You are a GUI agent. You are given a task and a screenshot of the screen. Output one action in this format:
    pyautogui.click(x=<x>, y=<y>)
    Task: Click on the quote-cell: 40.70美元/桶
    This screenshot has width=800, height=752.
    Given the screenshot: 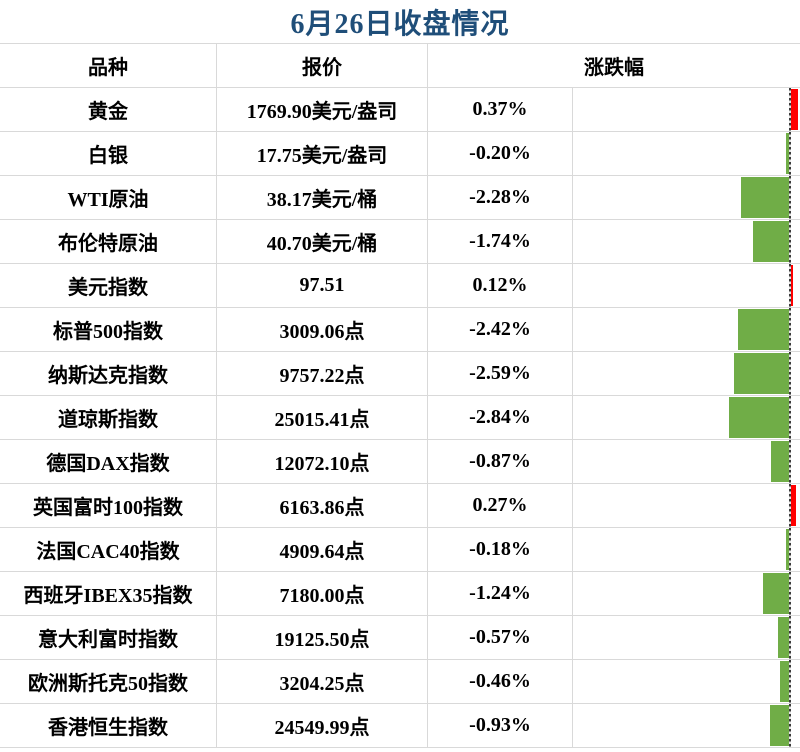 What is the action you would take?
    pyautogui.click(x=322, y=241)
    